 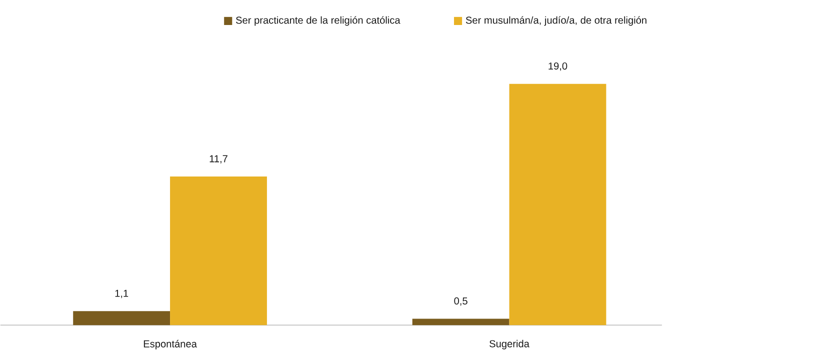 What do you see at coordinates (556, 21) in the screenshot?
I see `legend-label: Ser musulmán/a, judío/a, de otra religión` at bounding box center [556, 21].